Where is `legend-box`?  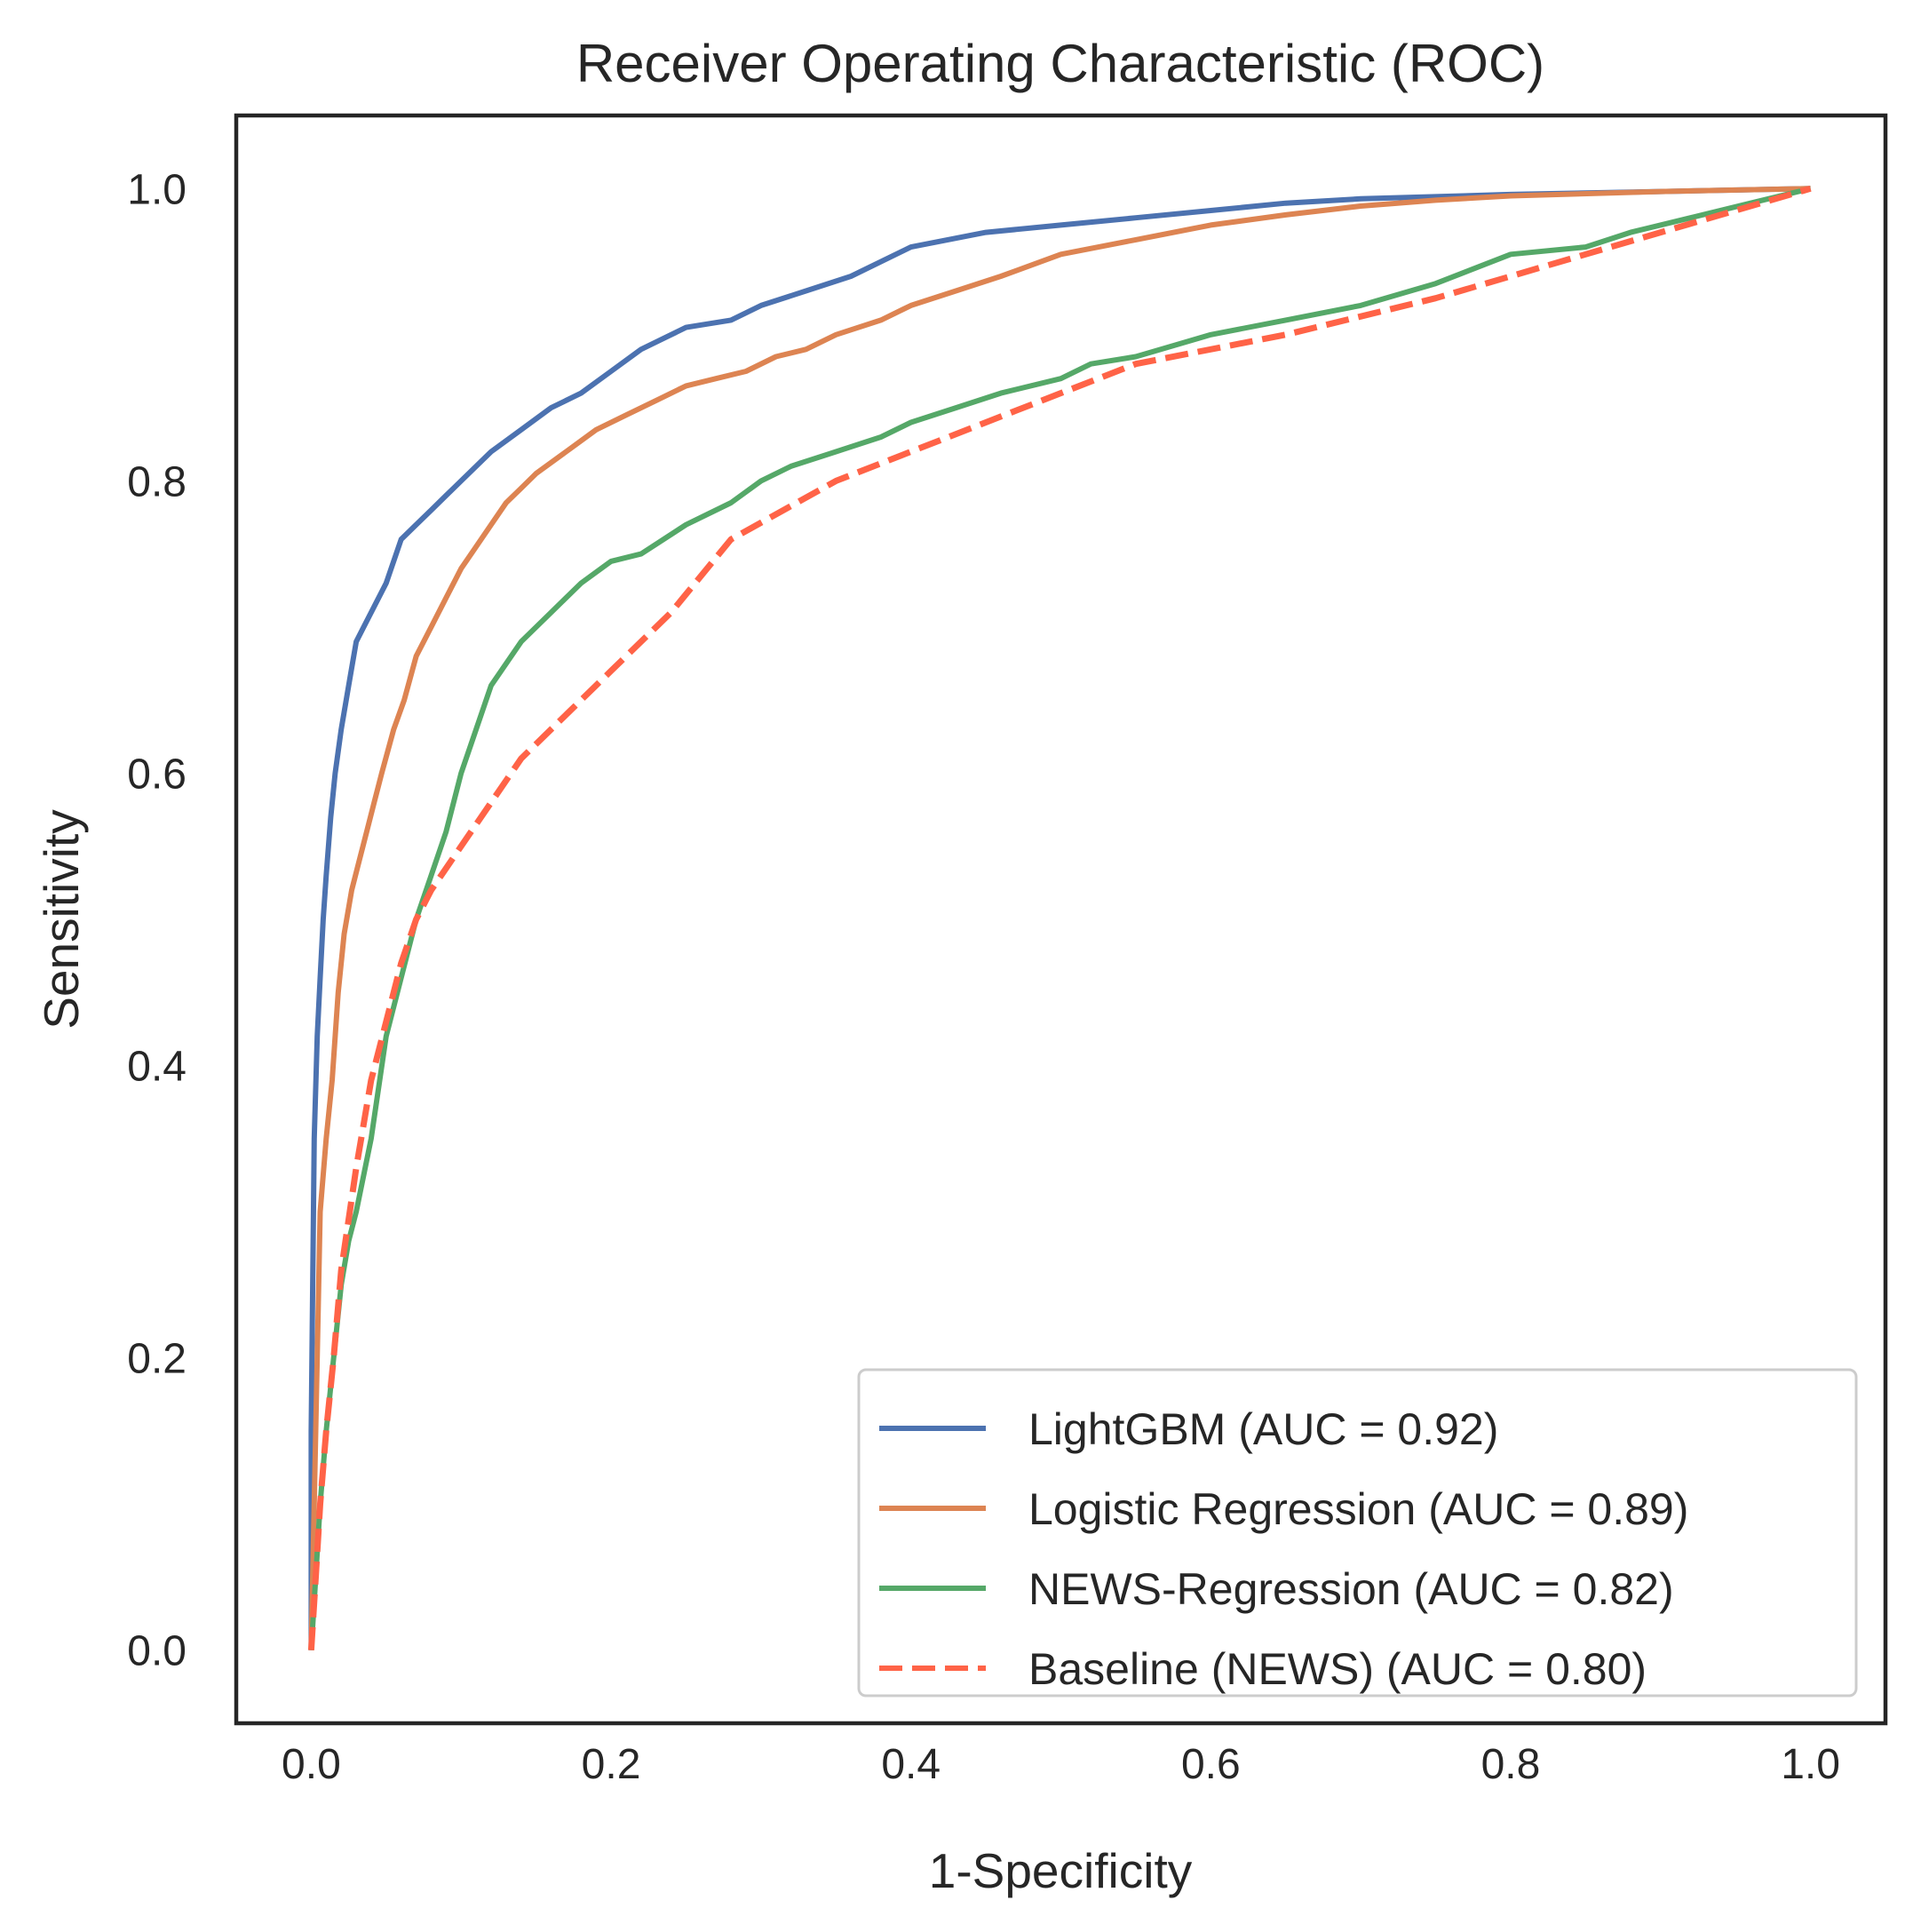 legend-box is located at coordinates (1357, 1532).